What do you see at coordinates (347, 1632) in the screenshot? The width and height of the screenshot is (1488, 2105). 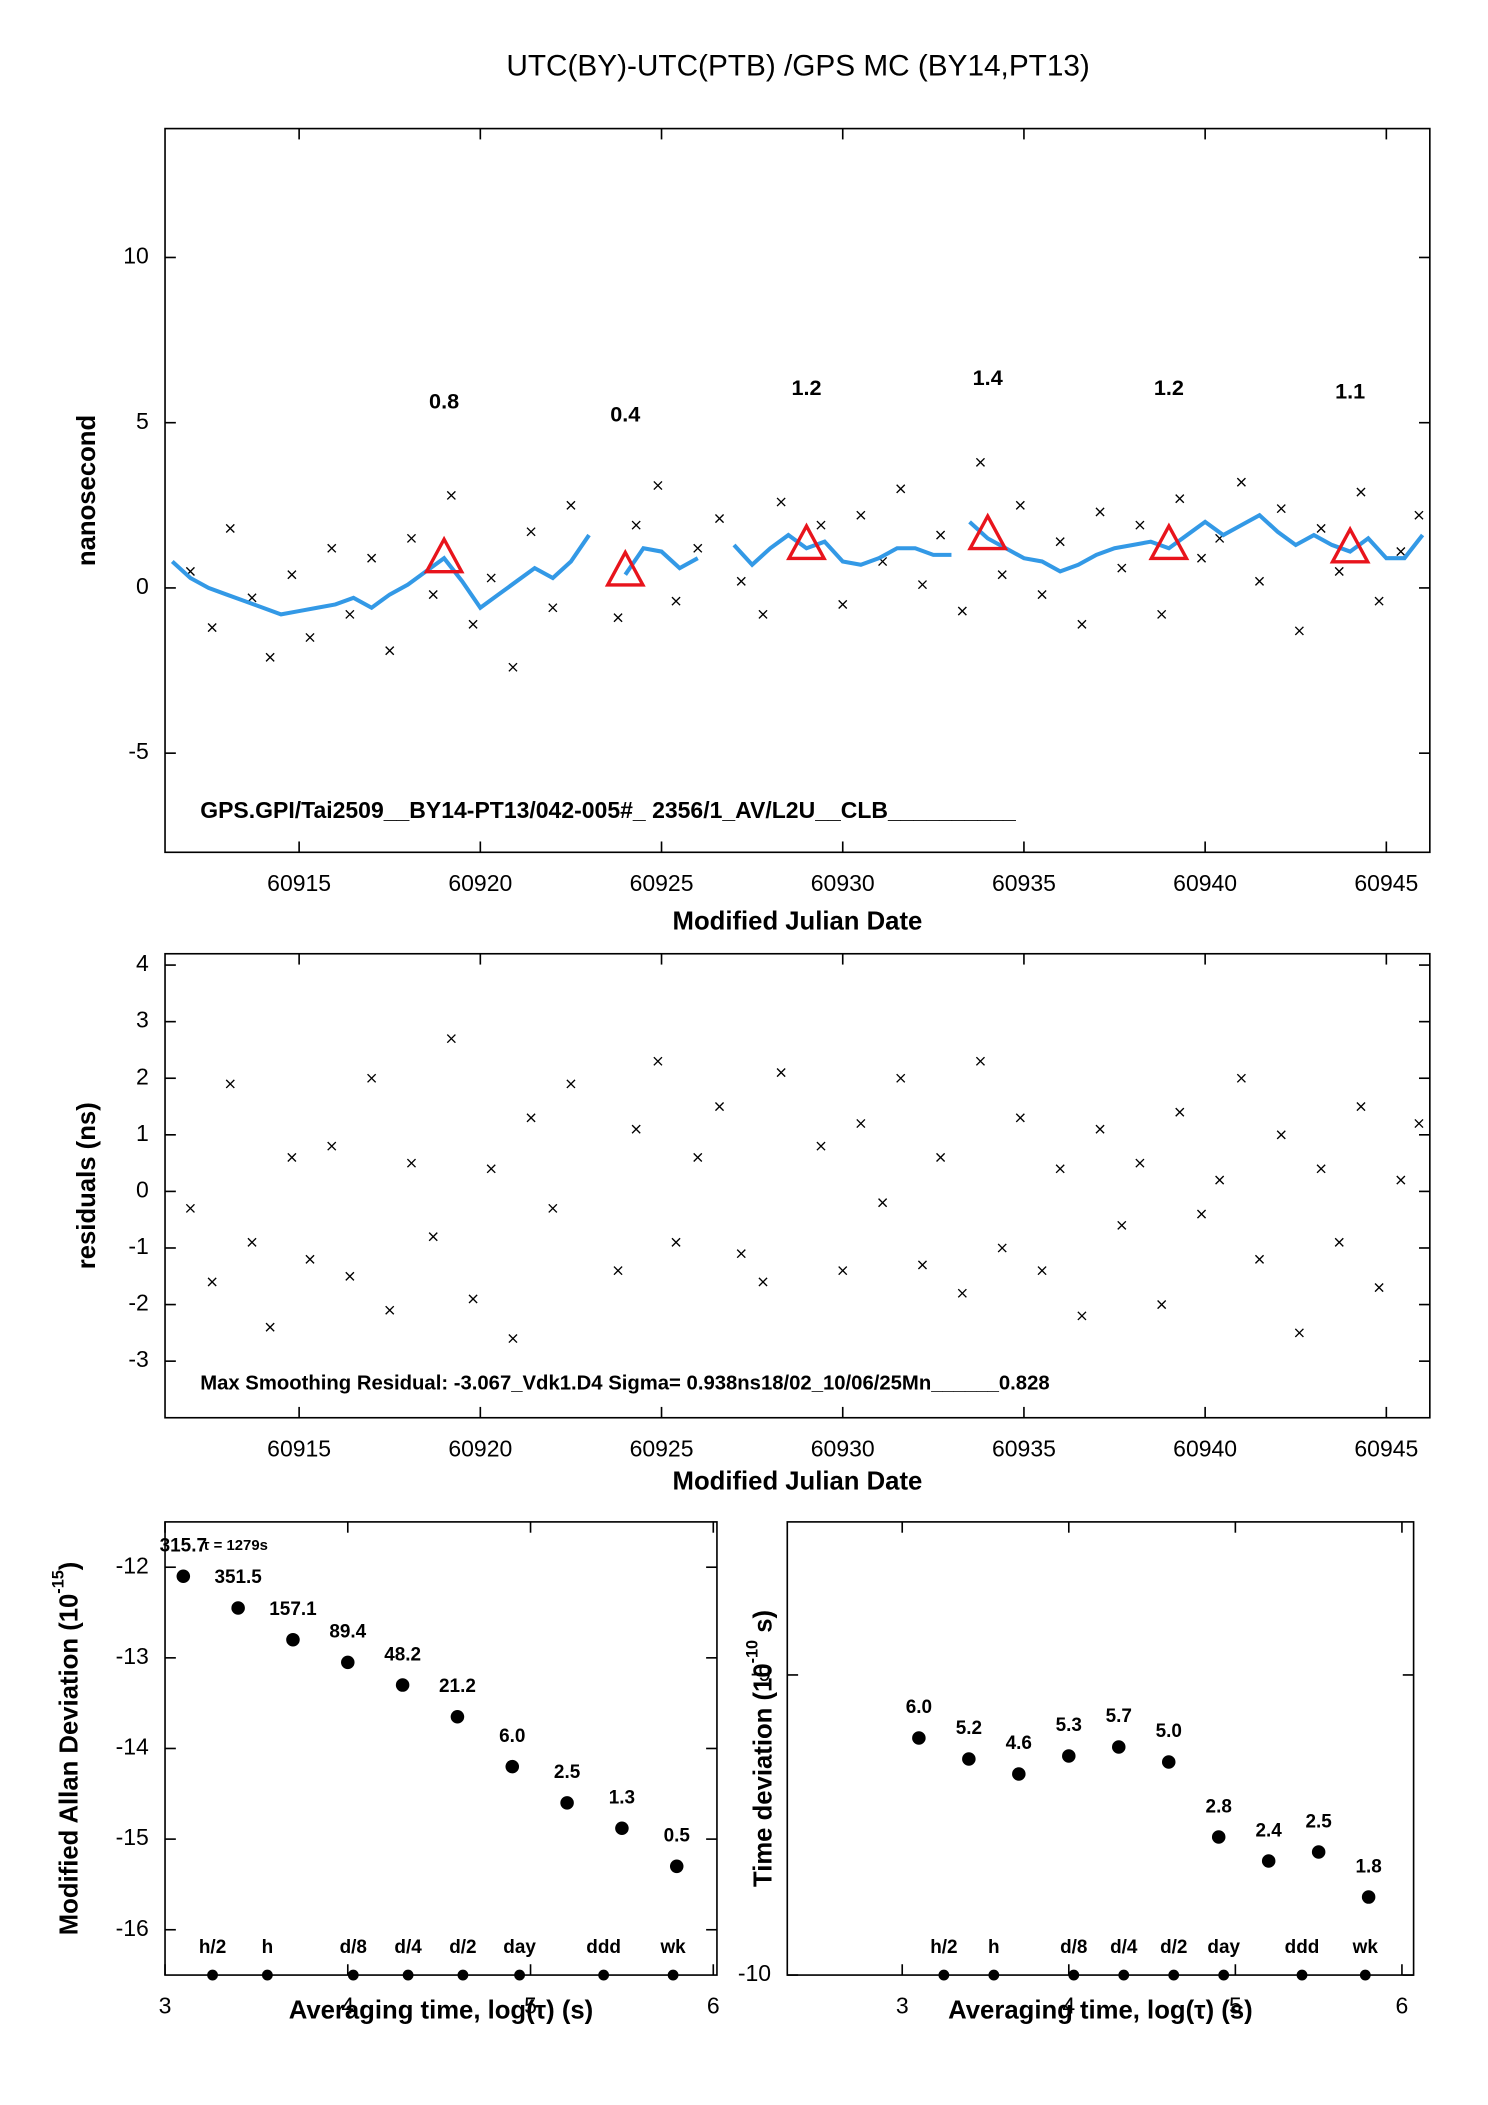 I see `value-label: 89.4` at bounding box center [347, 1632].